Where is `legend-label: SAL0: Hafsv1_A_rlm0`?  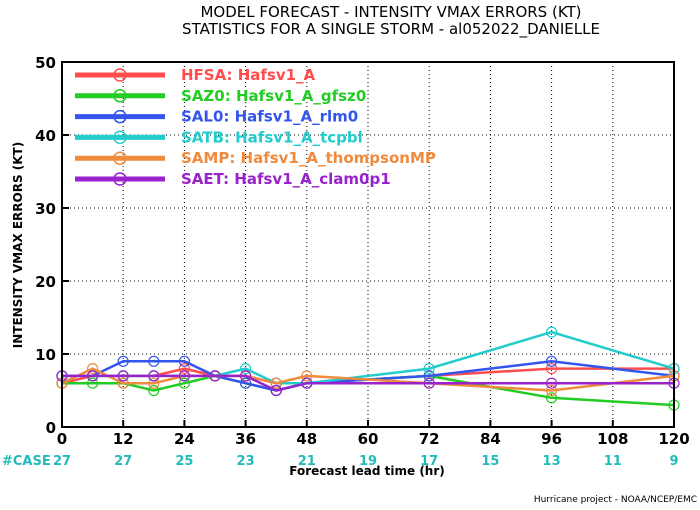 legend-label: SAL0: Hafsv1_A_rlm0 is located at coordinates (269, 117).